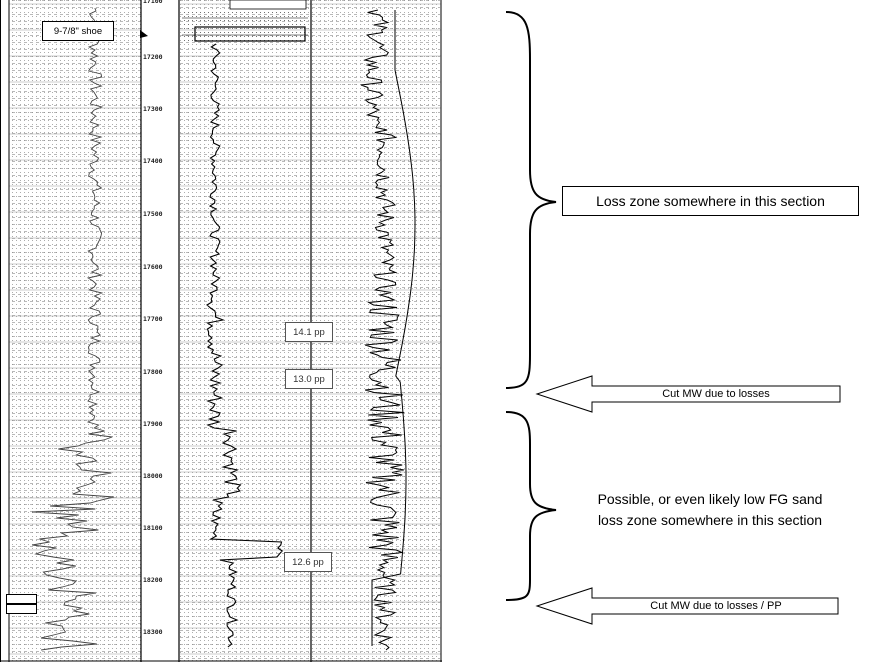 This screenshot has height=662, width=877. I want to click on top-hatched-block, so click(245, 22).